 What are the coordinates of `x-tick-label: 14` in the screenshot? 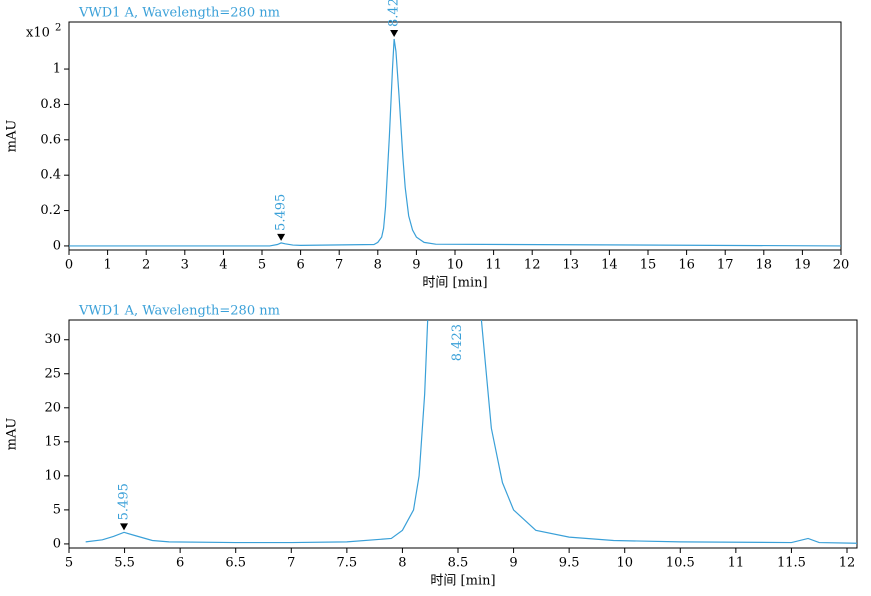 It's located at (609, 265).